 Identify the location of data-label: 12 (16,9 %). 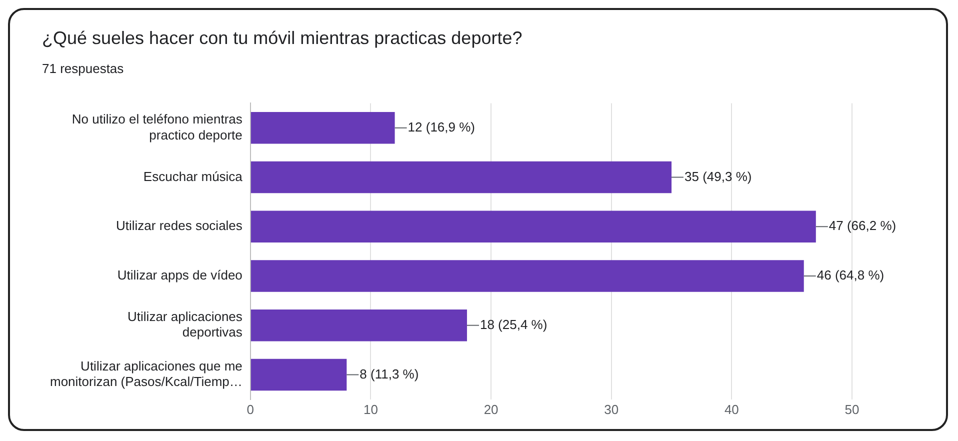
(441, 126).